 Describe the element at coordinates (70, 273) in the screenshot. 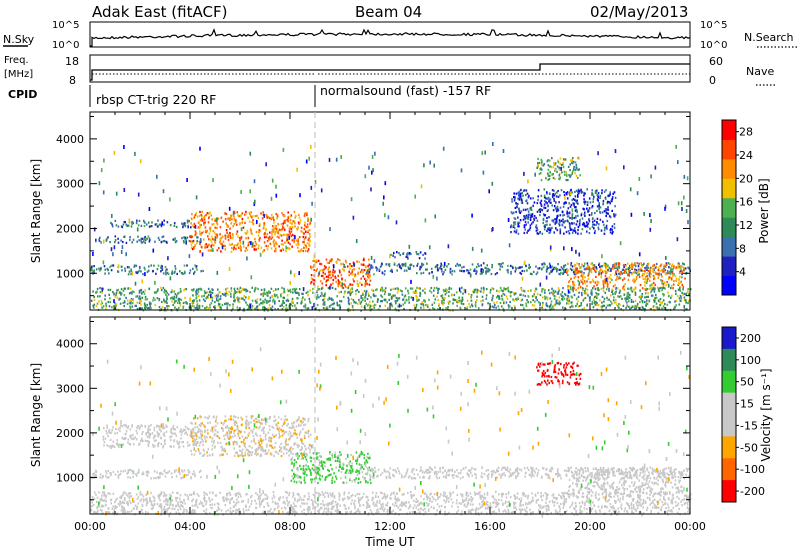

I see `ytick-label: 1000` at that location.